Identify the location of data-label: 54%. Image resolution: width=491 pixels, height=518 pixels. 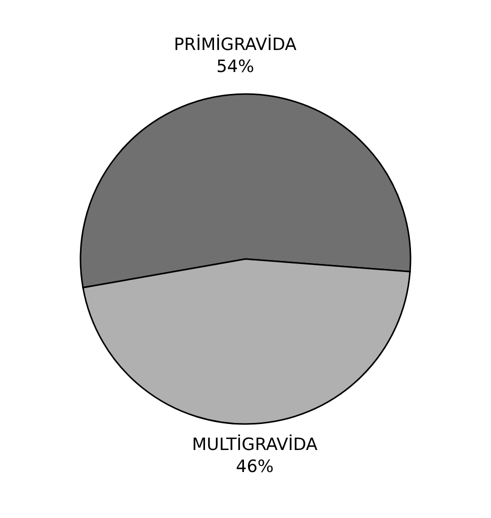
(235, 67).